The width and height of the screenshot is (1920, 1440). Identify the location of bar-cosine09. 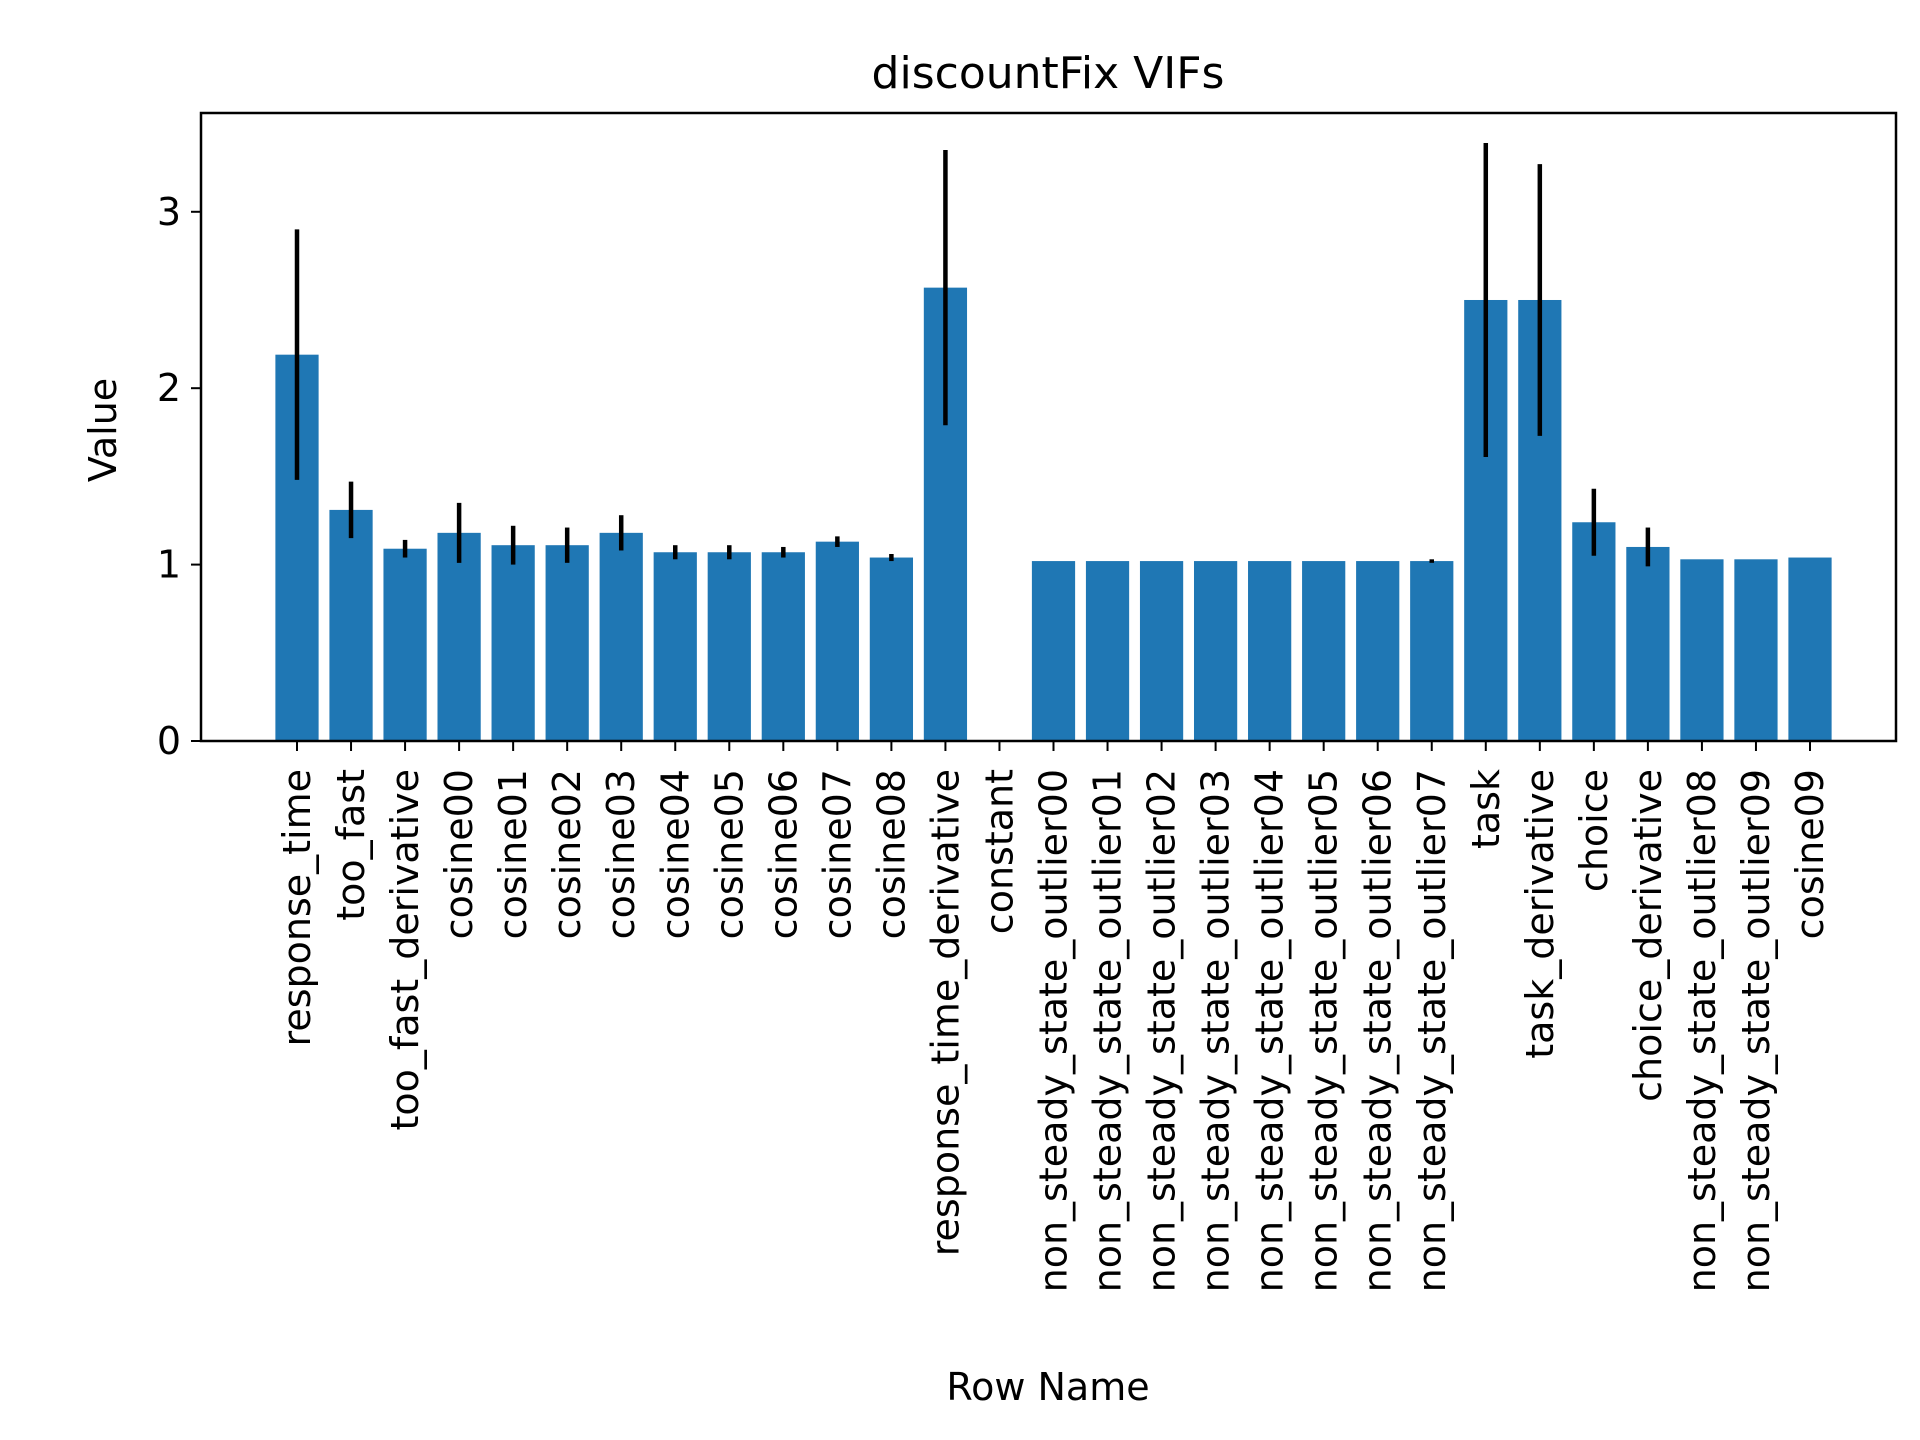
(1810, 649).